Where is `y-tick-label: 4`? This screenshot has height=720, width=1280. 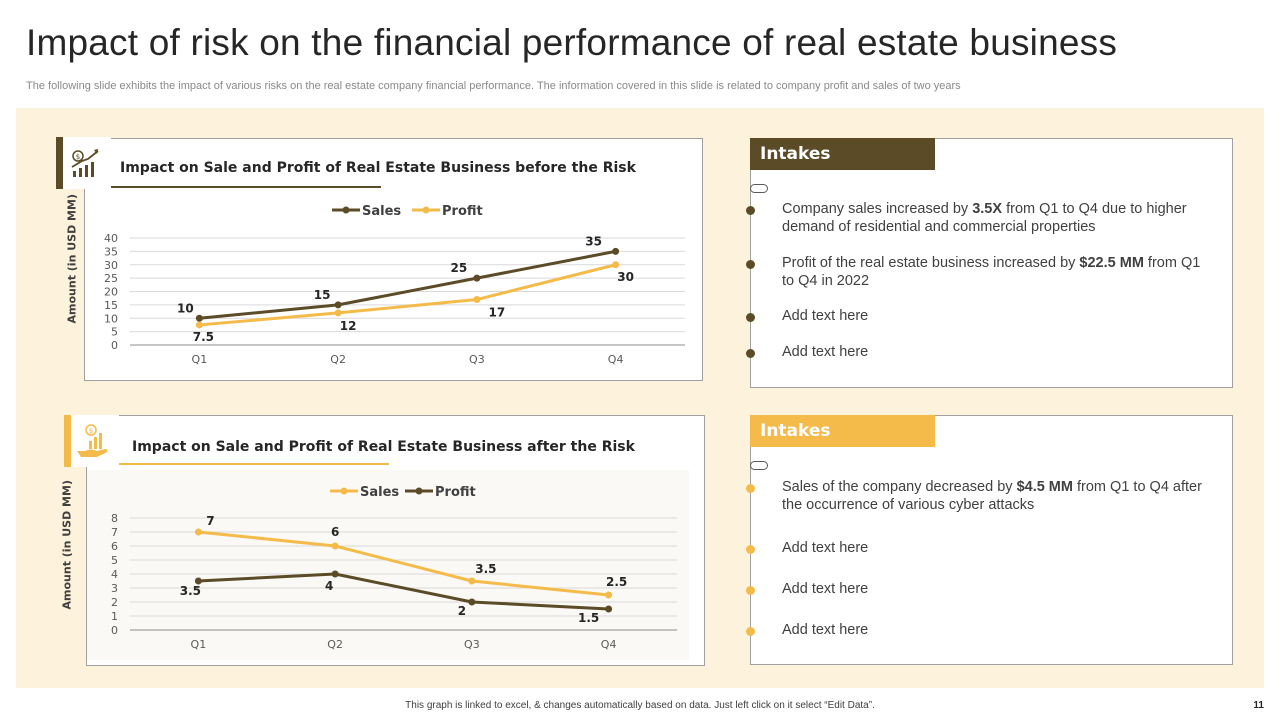
y-tick-label: 4 is located at coordinates (114, 574).